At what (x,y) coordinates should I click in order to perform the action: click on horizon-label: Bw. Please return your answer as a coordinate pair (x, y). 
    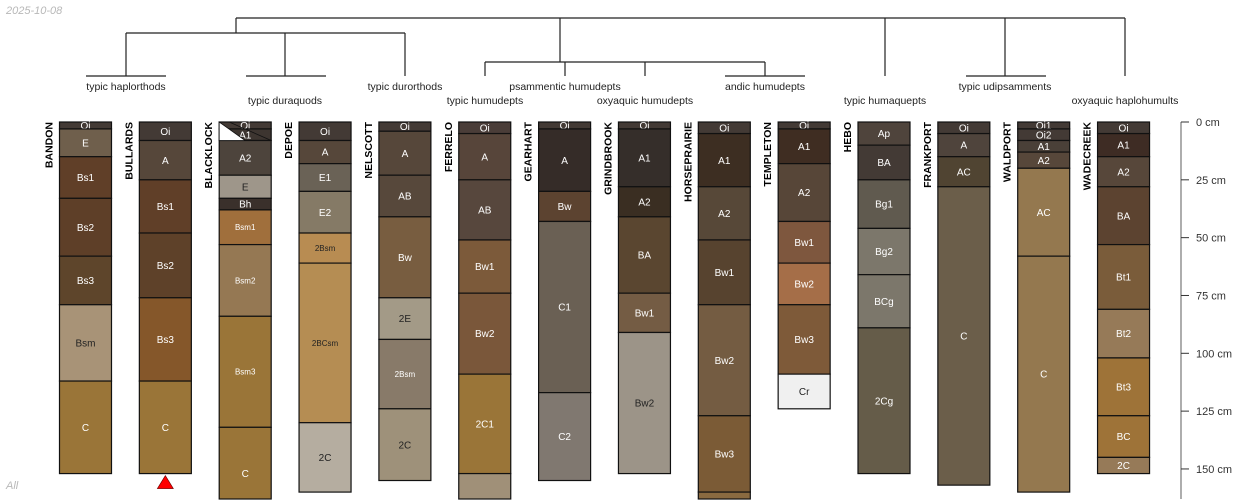
    Looking at the image, I should click on (565, 207).